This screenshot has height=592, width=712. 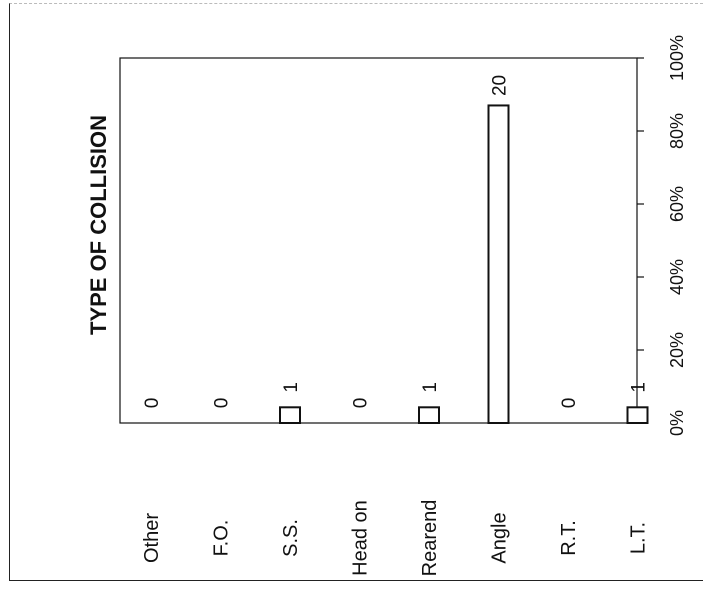 I want to click on axis-tick-label: 20%, so click(x=677, y=350).